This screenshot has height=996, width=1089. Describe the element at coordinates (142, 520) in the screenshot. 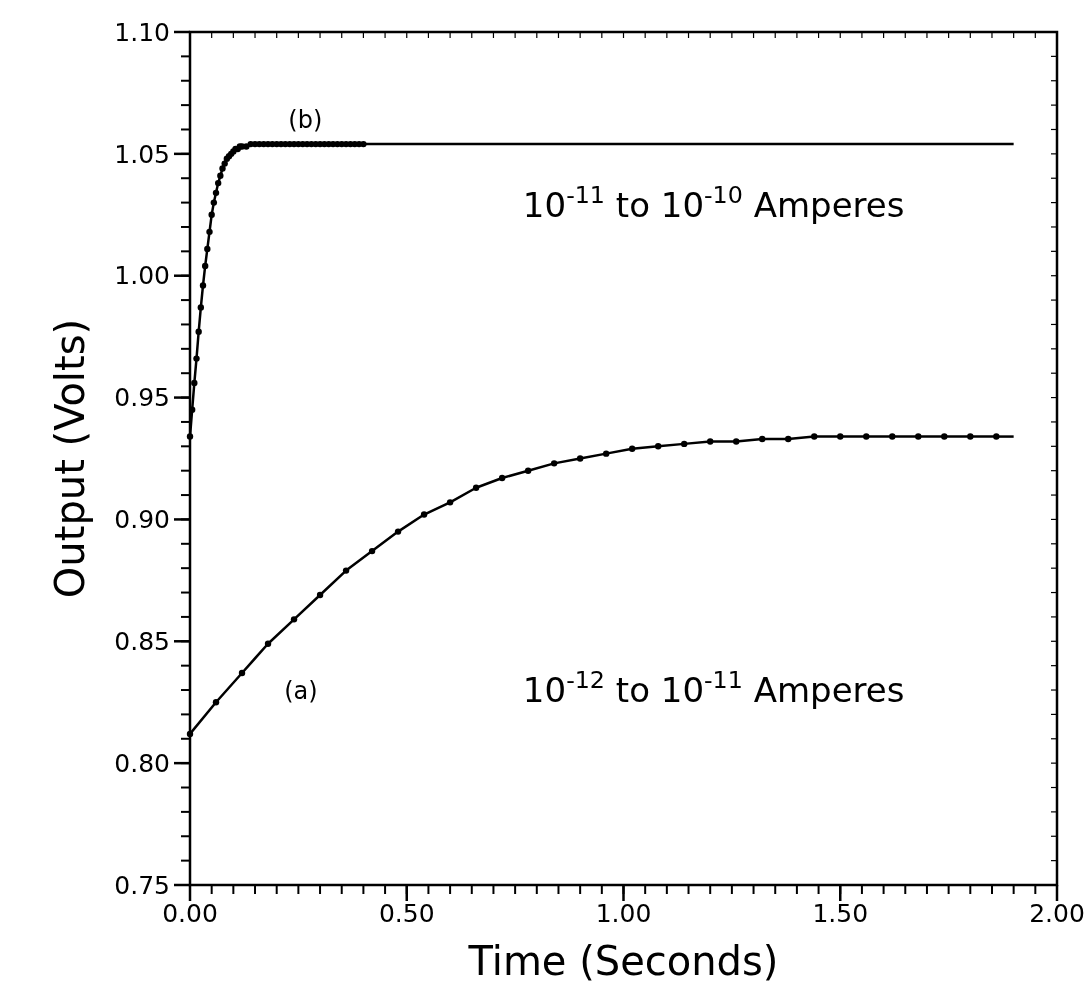

I see `y-tick-label: 0.90` at that location.